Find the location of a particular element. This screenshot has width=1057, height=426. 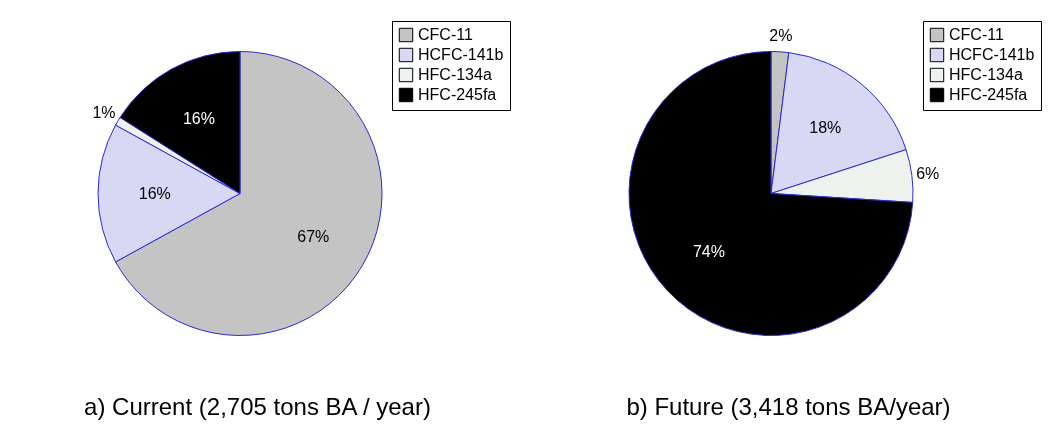

data-label: 6% is located at coordinates (928, 173).